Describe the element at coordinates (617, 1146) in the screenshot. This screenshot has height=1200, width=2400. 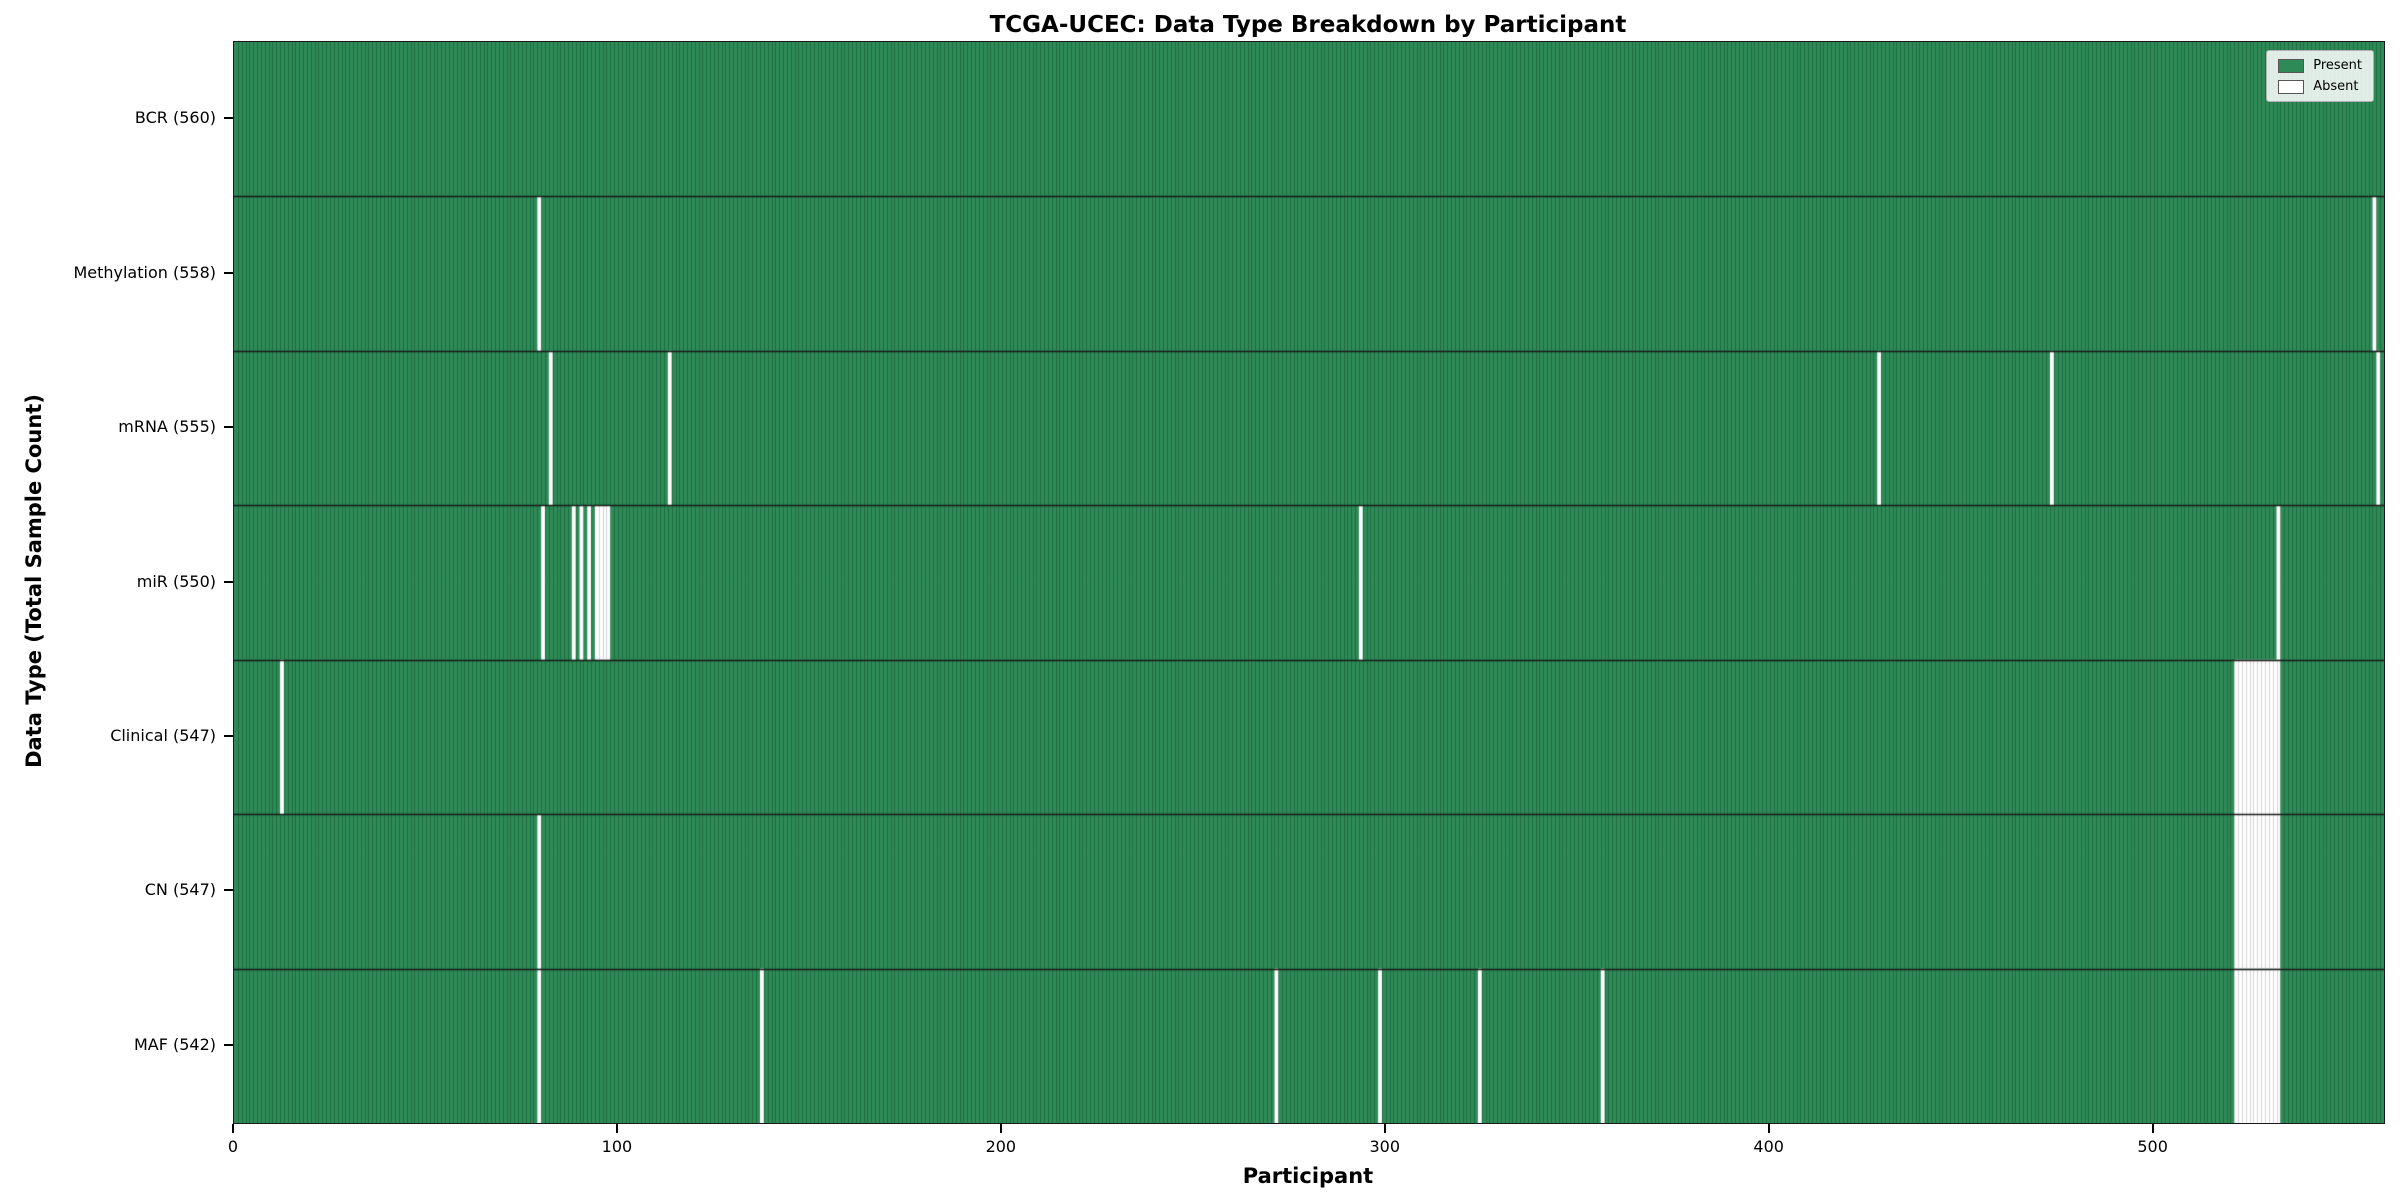
I see `x-tick-label: 100` at that location.